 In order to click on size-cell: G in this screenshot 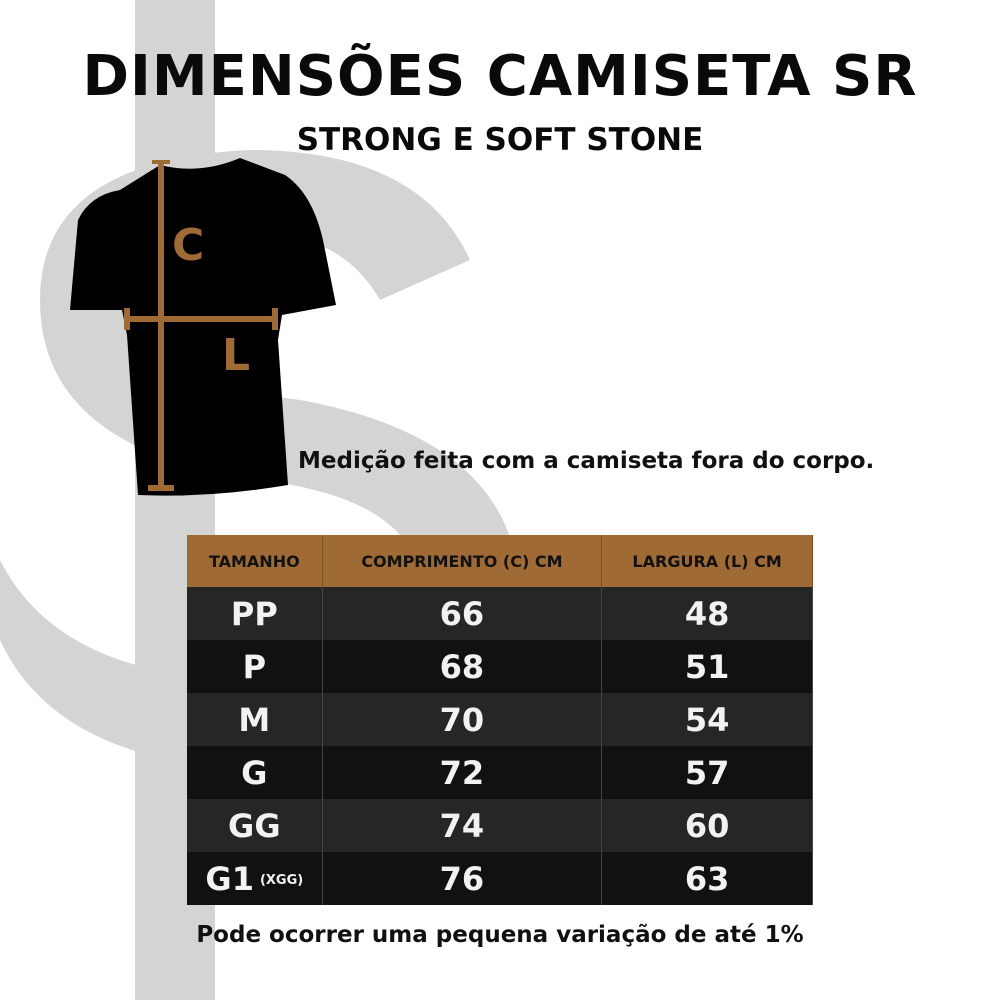, I will do `click(255, 772)`.